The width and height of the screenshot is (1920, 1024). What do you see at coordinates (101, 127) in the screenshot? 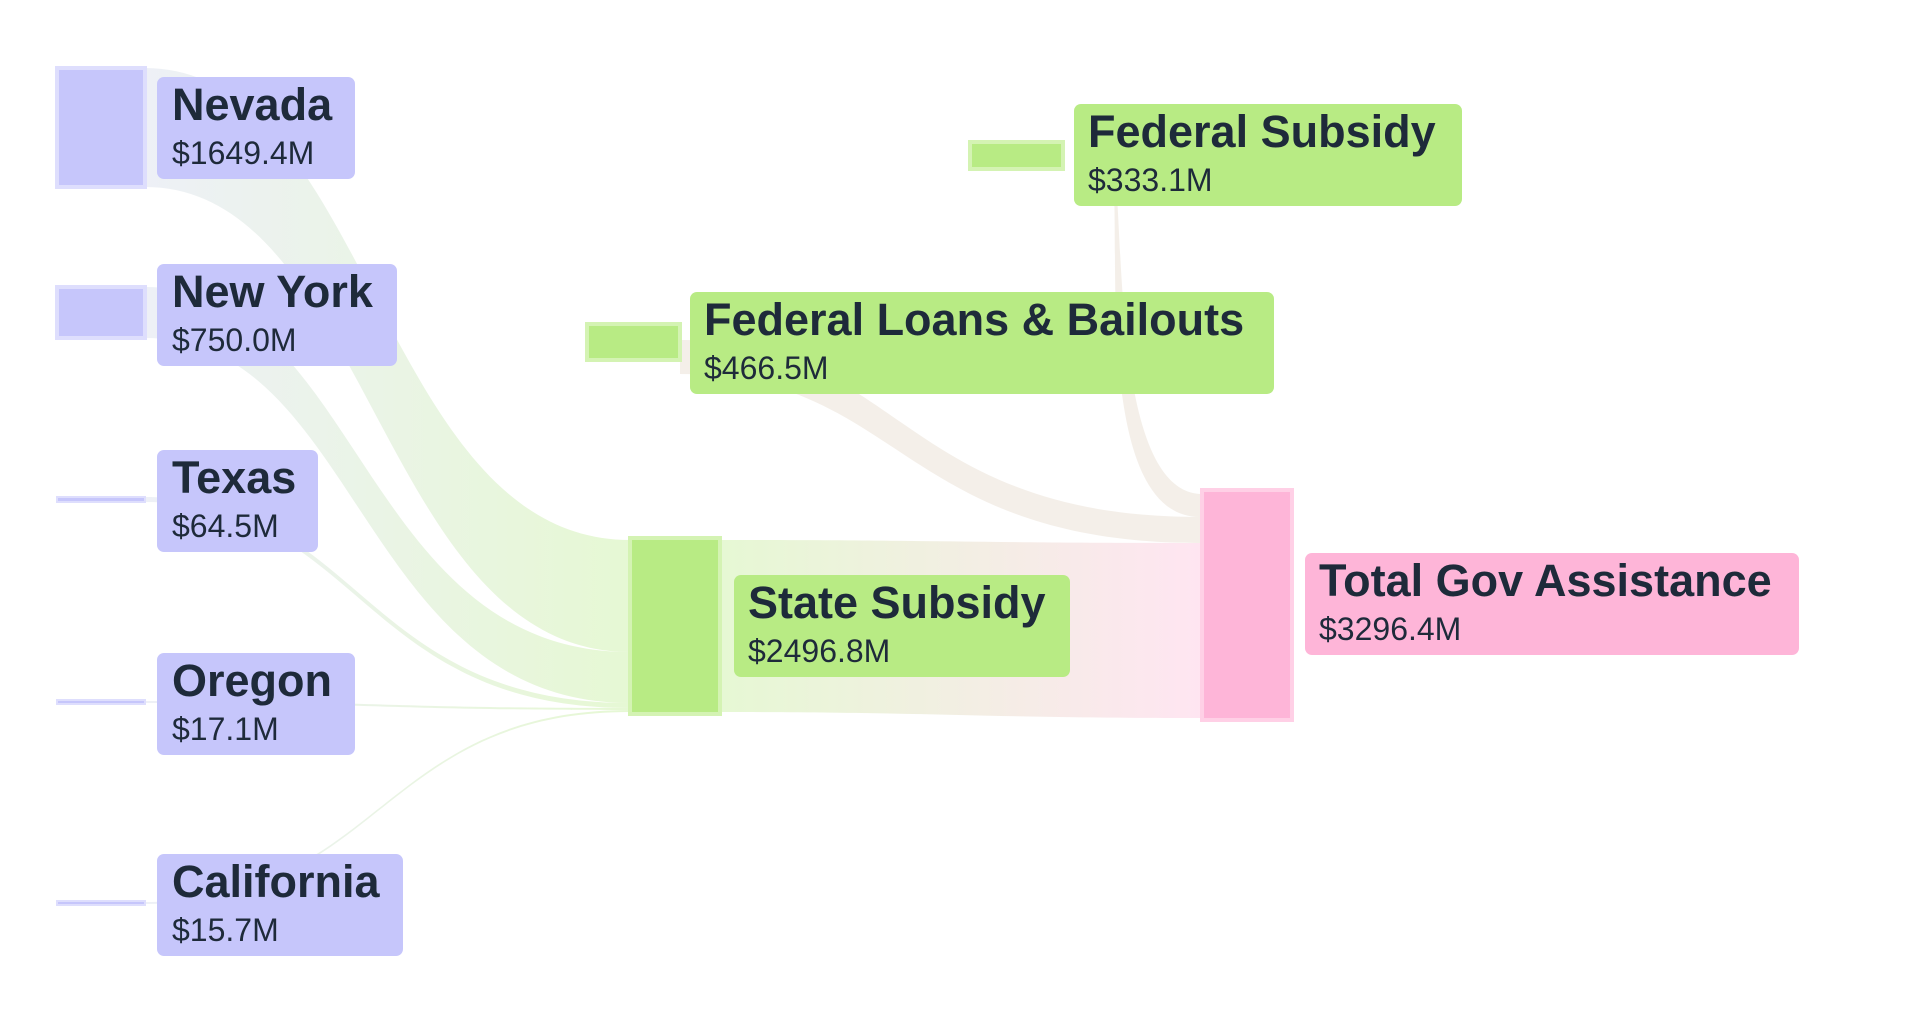
I see `node-bar-nevada` at bounding box center [101, 127].